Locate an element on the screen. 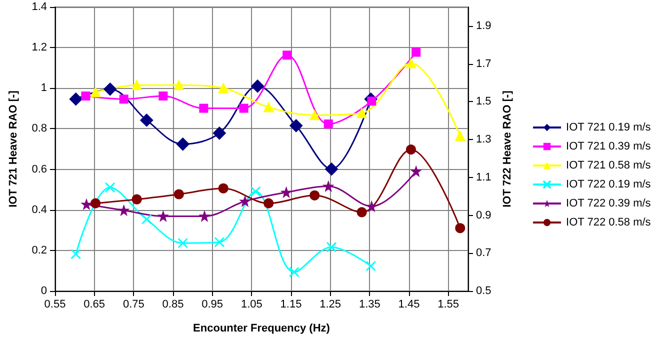 This screenshot has width=661, height=350. y2-tick-label: 1.9 is located at coordinates (484, 26).